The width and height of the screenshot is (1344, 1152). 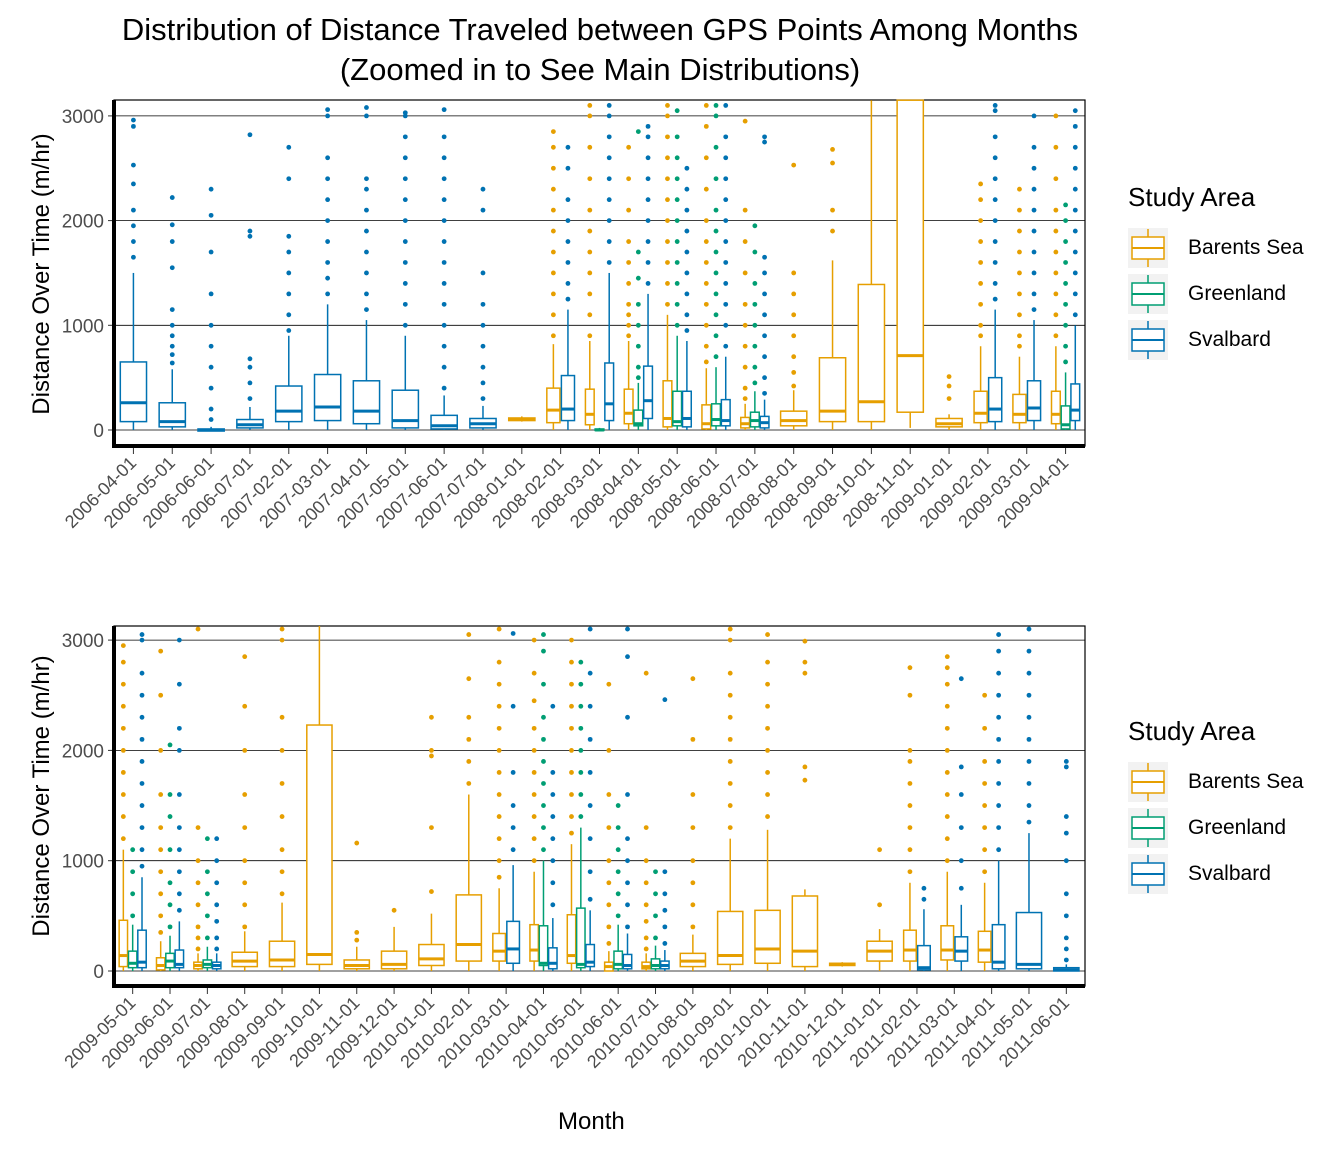 What do you see at coordinates (1148, 874) in the screenshot?
I see `legend-key-svalbard` at bounding box center [1148, 874].